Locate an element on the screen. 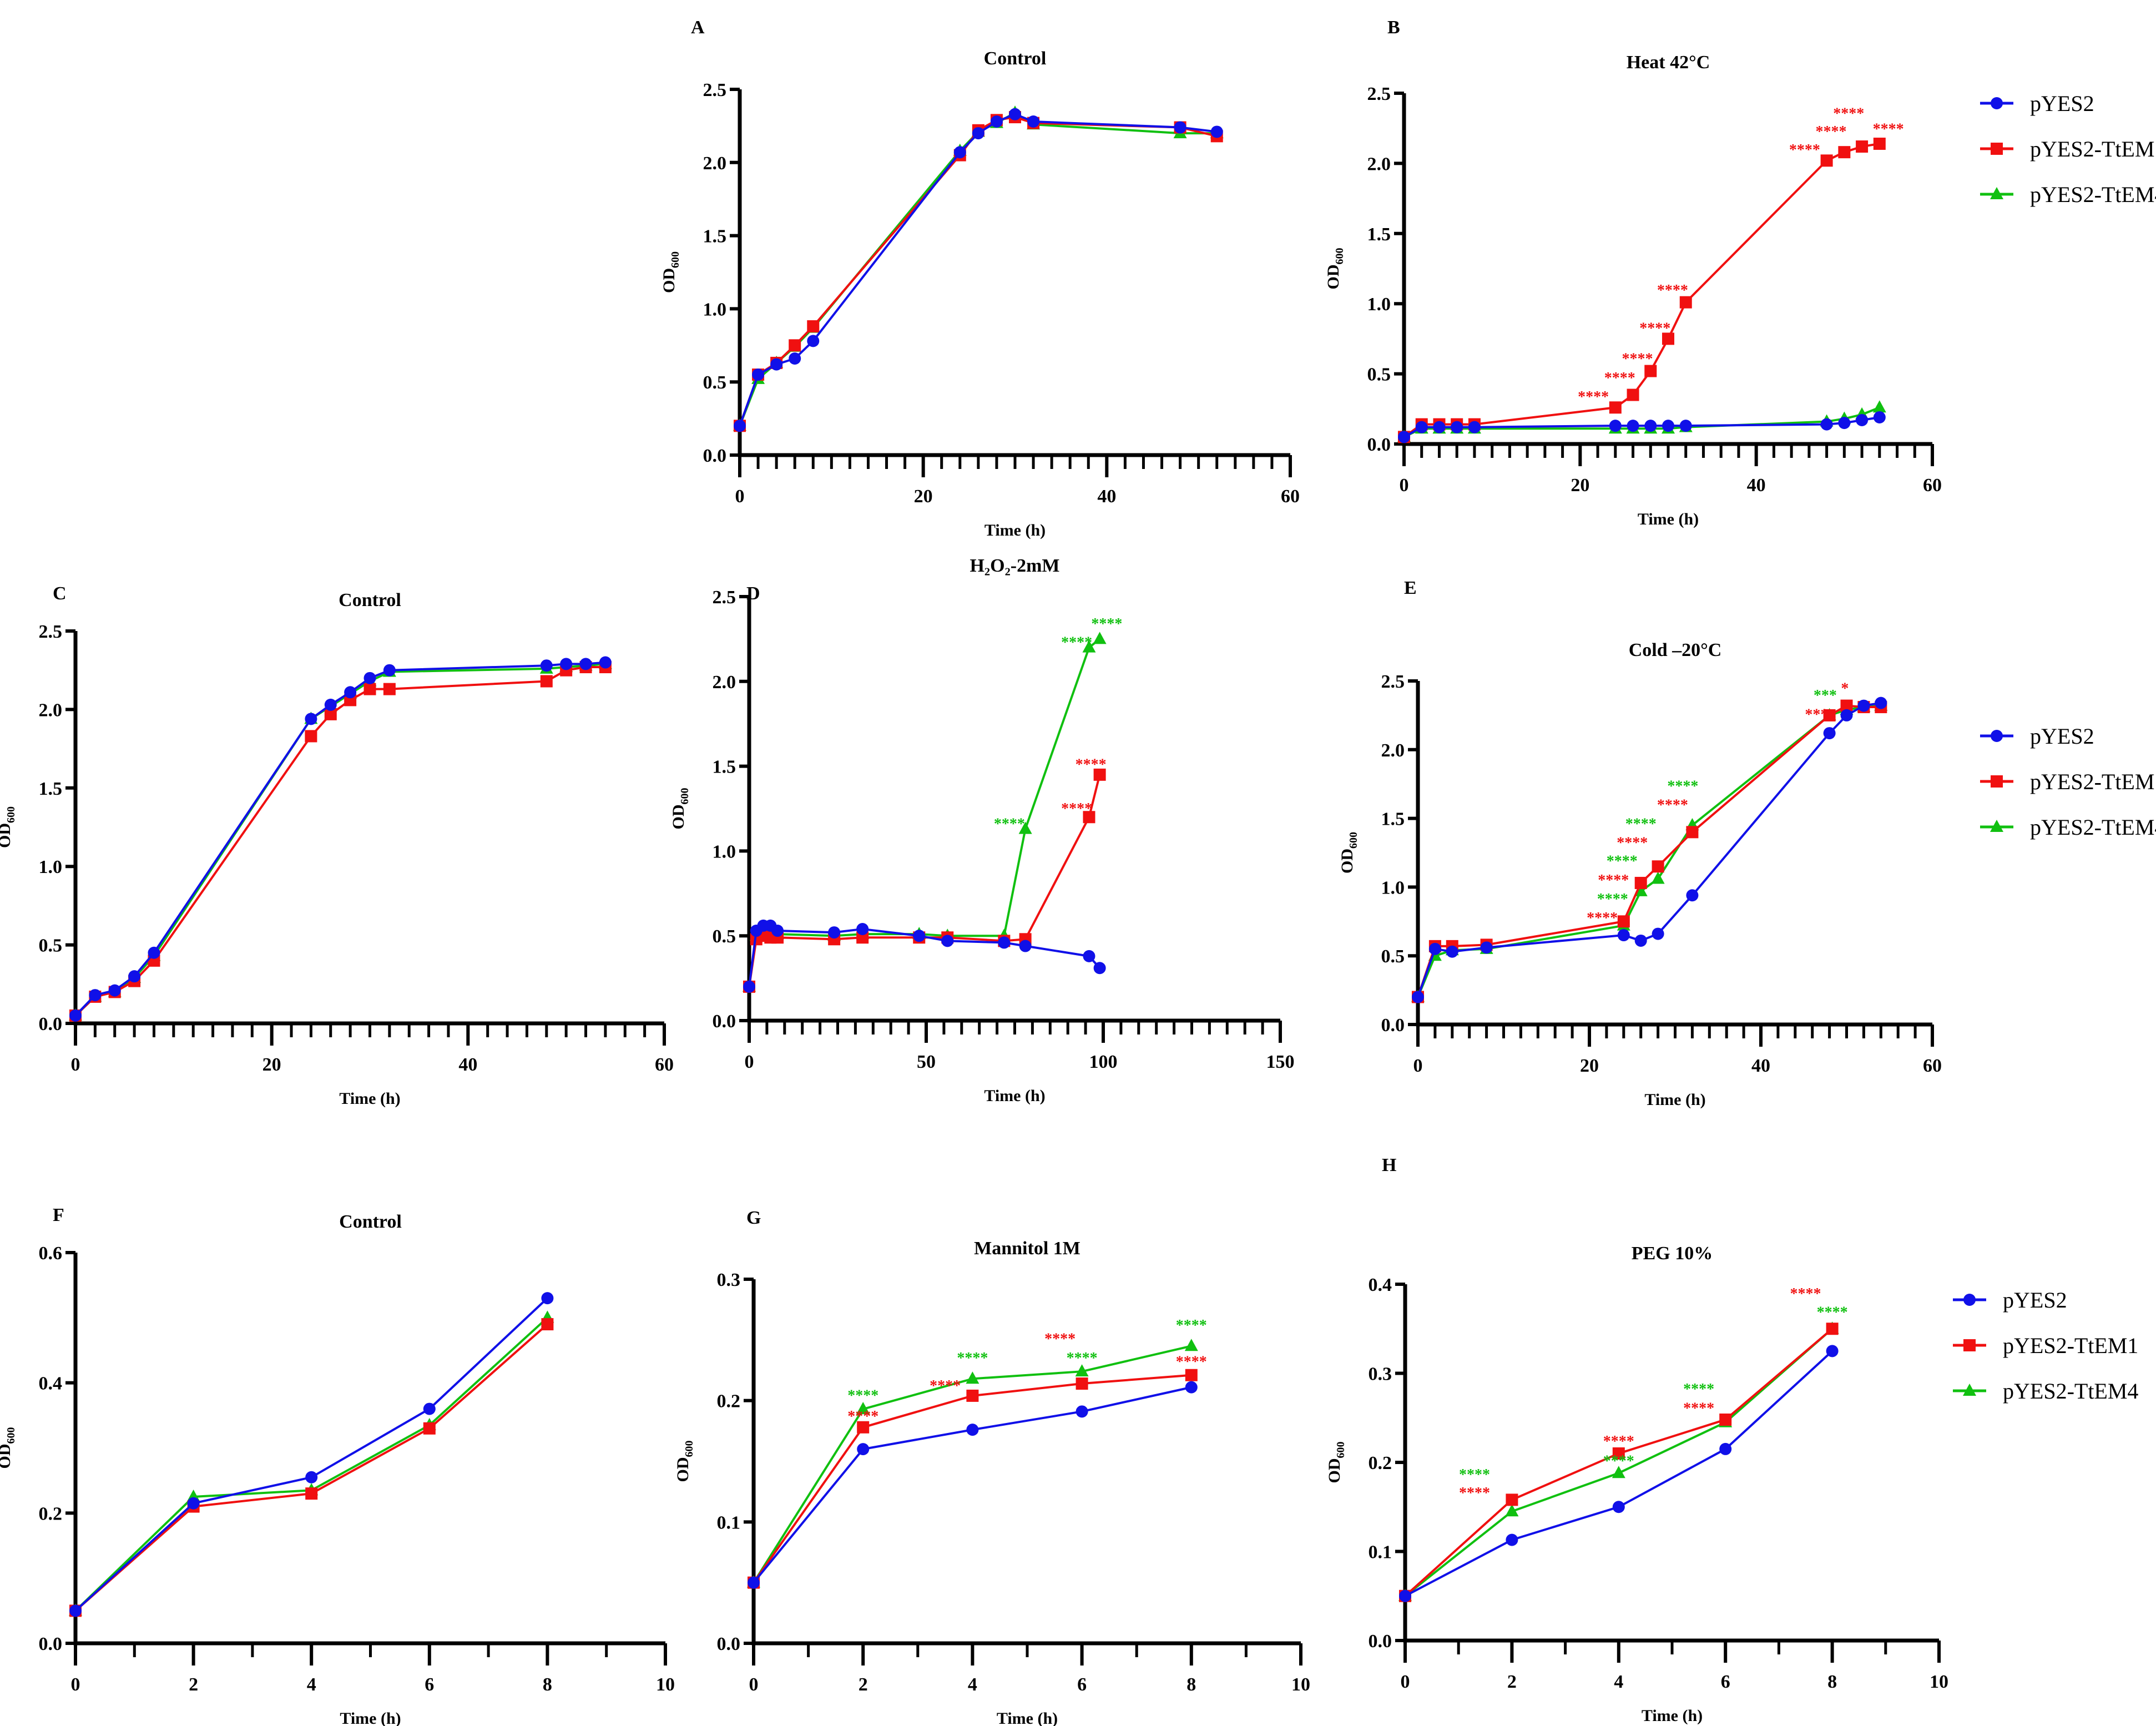 The width and height of the screenshot is (2156, 1726). y-tick-label: 1.5 is located at coordinates (1393, 819).